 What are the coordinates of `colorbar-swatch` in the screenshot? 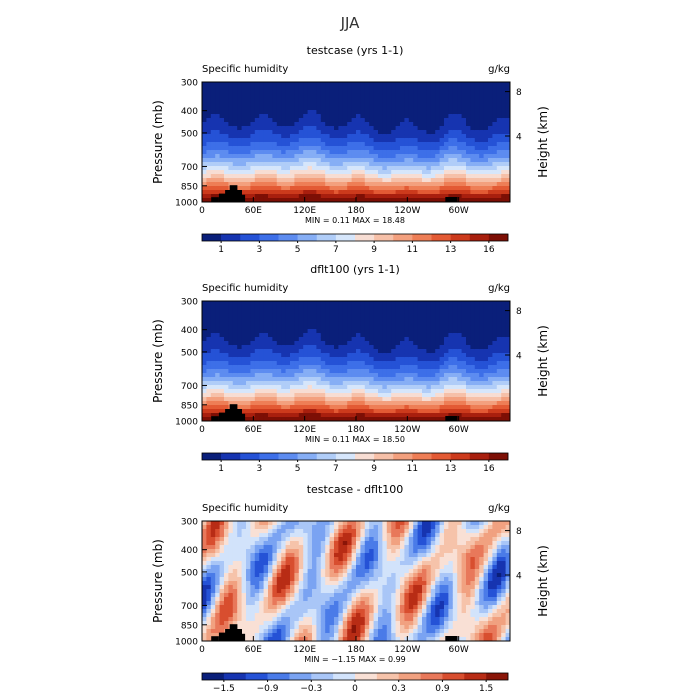 It's located at (441, 456).